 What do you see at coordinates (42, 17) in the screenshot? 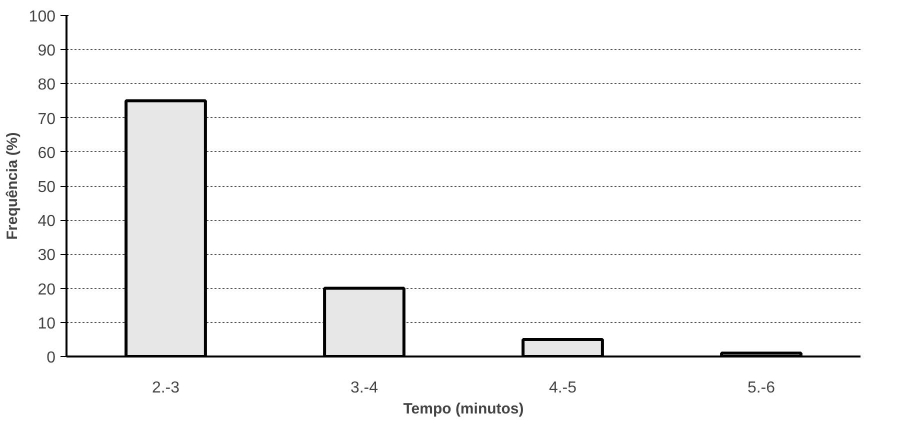
I see `y-tick-label: 100` at bounding box center [42, 17].